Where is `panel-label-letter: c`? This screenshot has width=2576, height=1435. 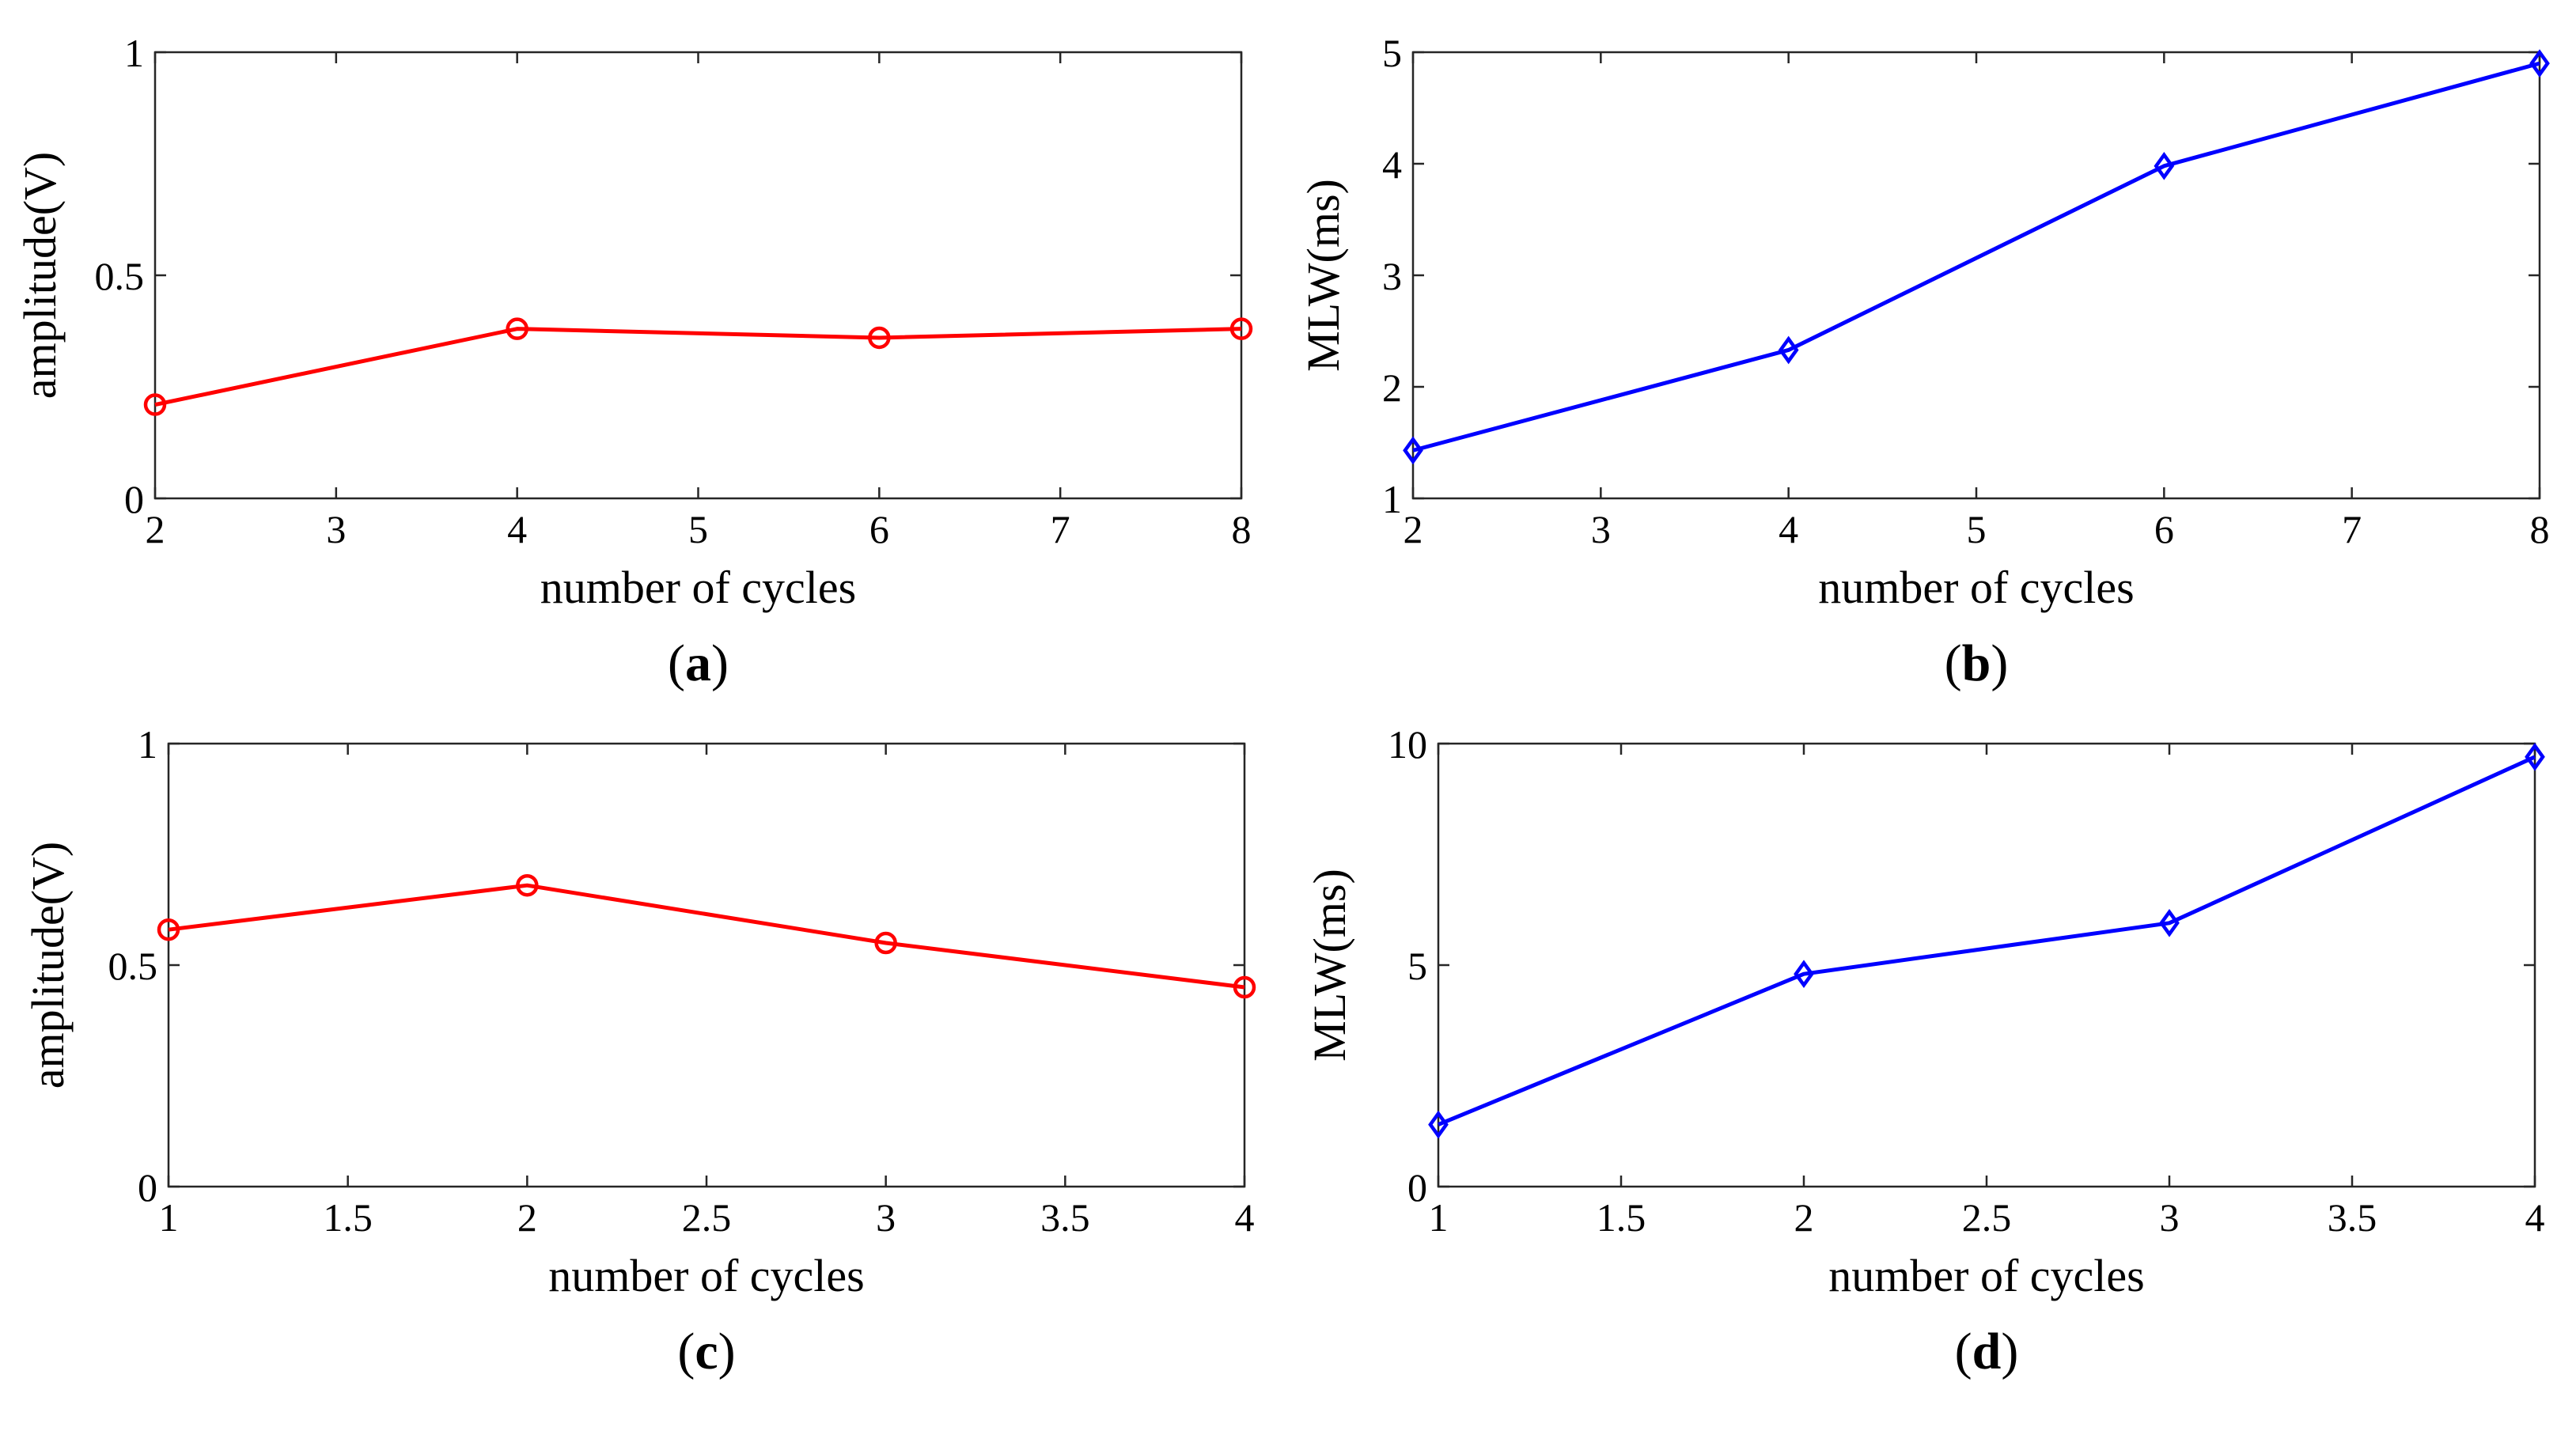
panel-label-letter: c is located at coordinates (706, 1351).